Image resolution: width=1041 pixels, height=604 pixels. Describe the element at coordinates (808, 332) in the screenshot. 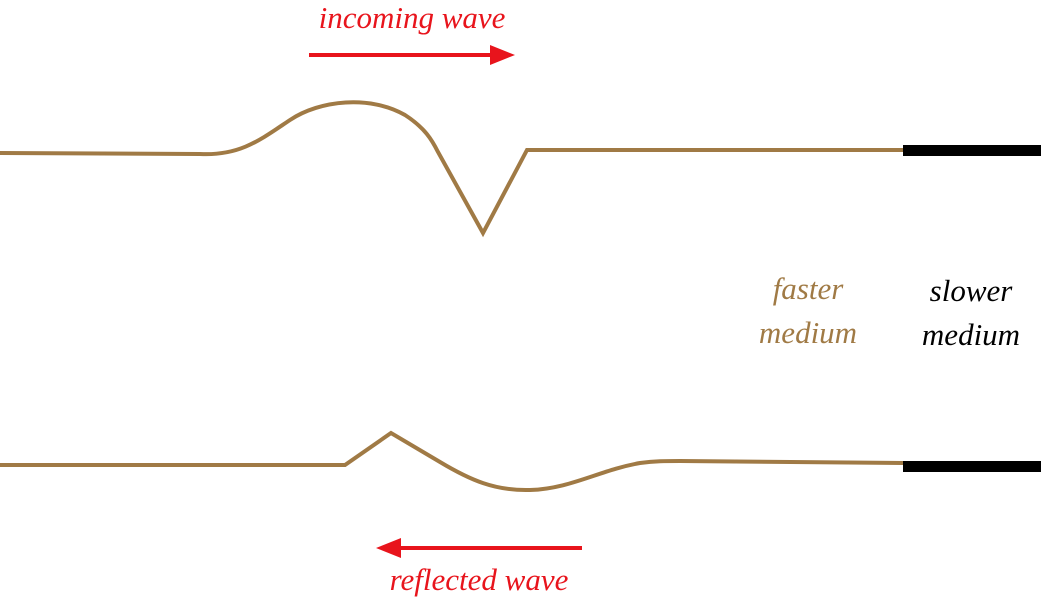

I see `faster-medium-label: medium` at that location.